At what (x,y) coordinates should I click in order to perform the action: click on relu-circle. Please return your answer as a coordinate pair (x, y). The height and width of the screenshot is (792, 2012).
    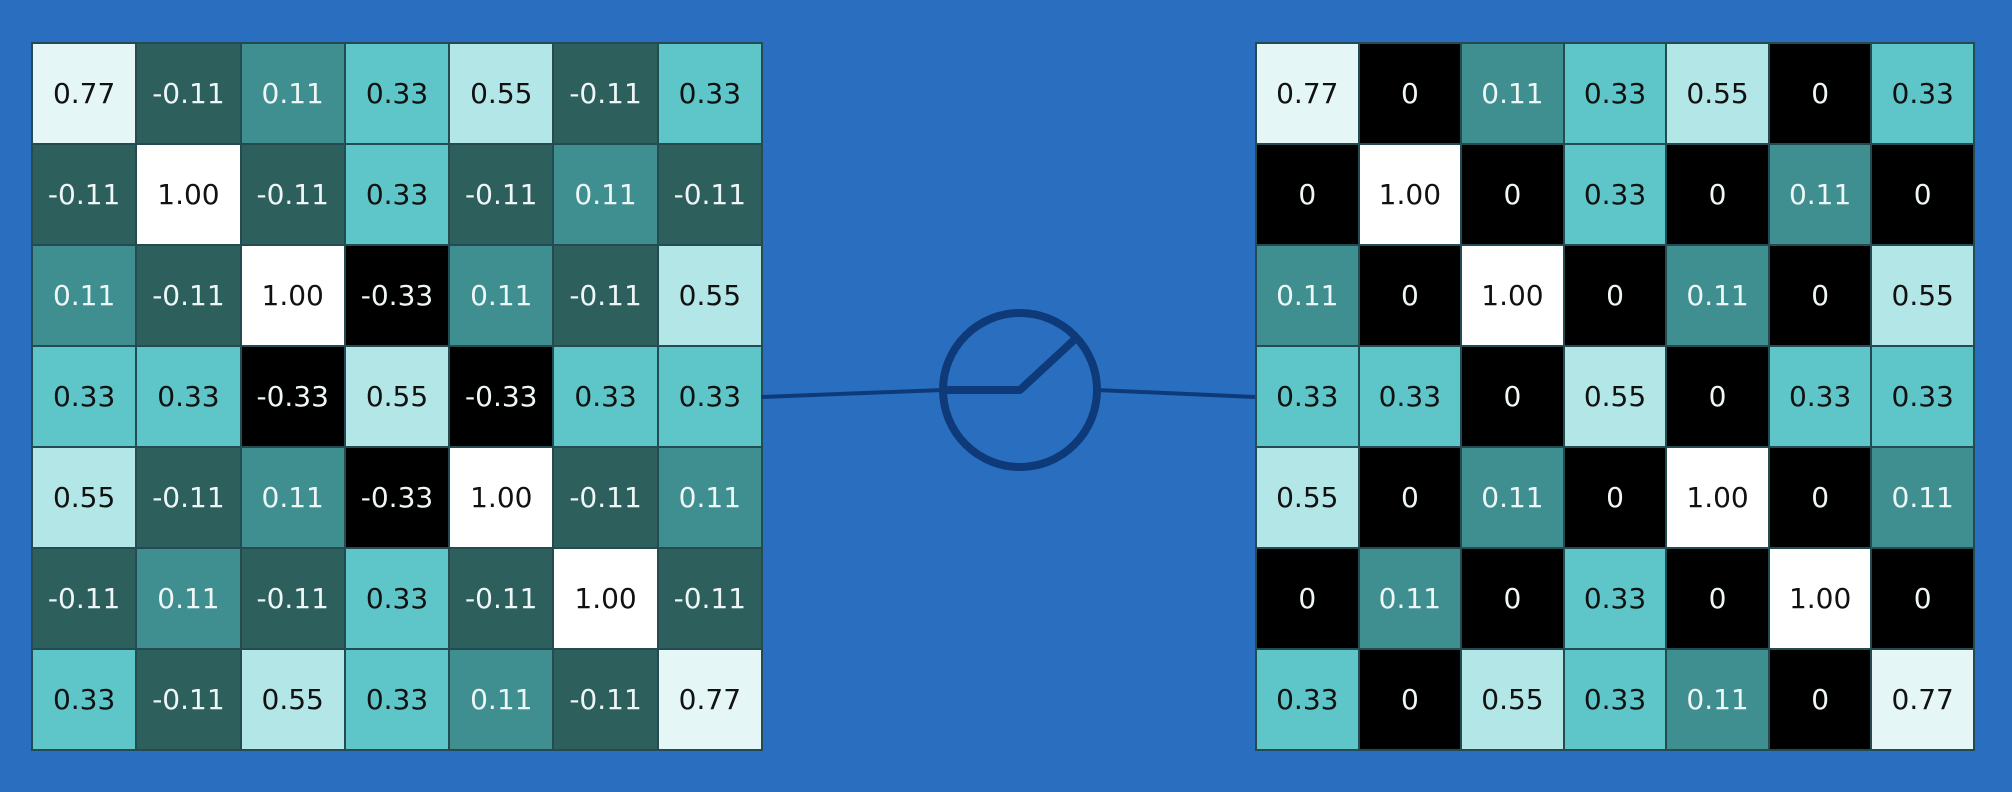
    Looking at the image, I should click on (1020, 390).